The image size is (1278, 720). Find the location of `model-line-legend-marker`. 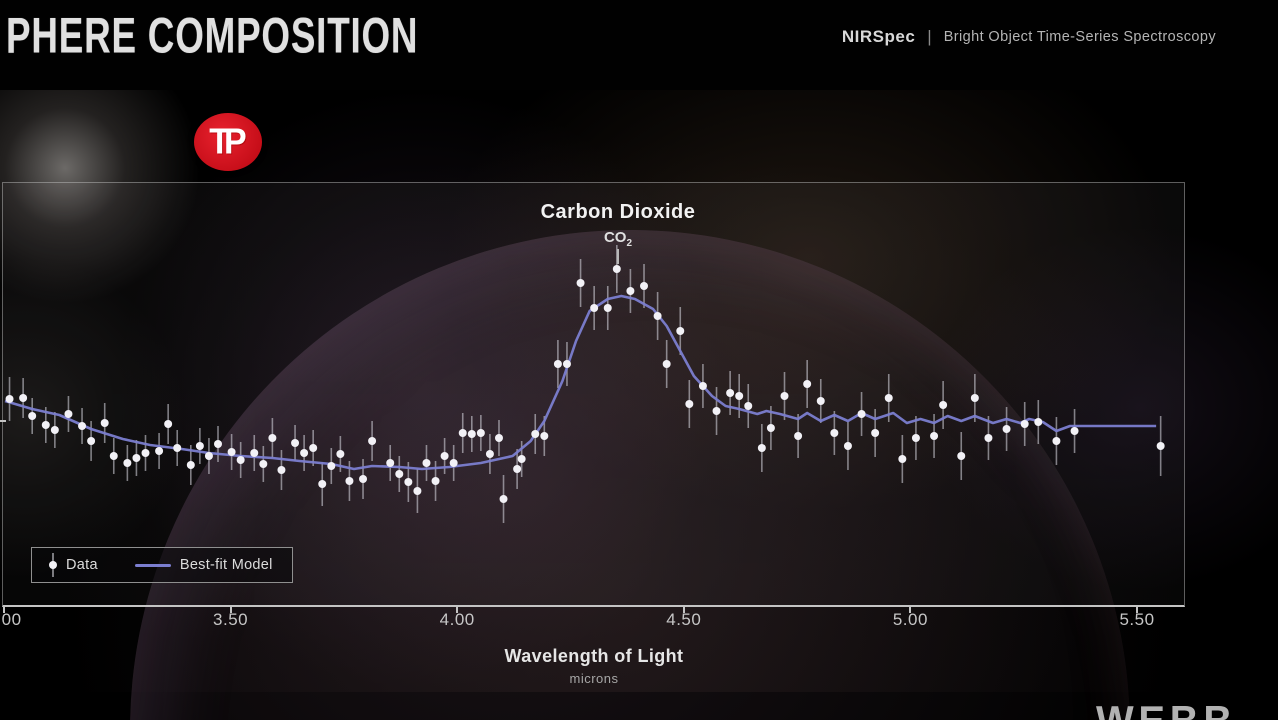

model-line-legend-marker is located at coordinates (152, 565).